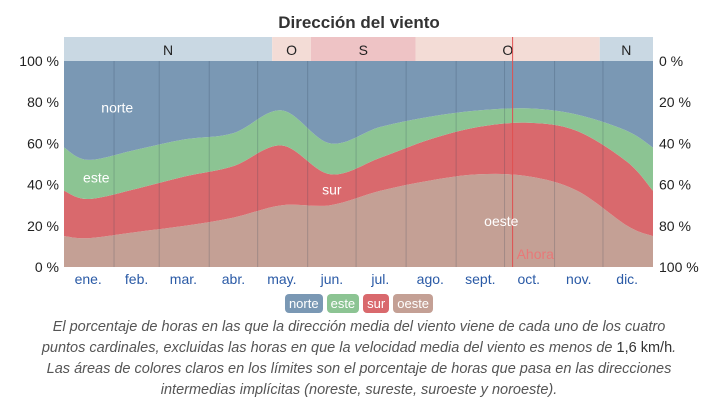  What do you see at coordinates (47, 267) in the screenshot?
I see `y-left-tick-0: 0 %` at bounding box center [47, 267].